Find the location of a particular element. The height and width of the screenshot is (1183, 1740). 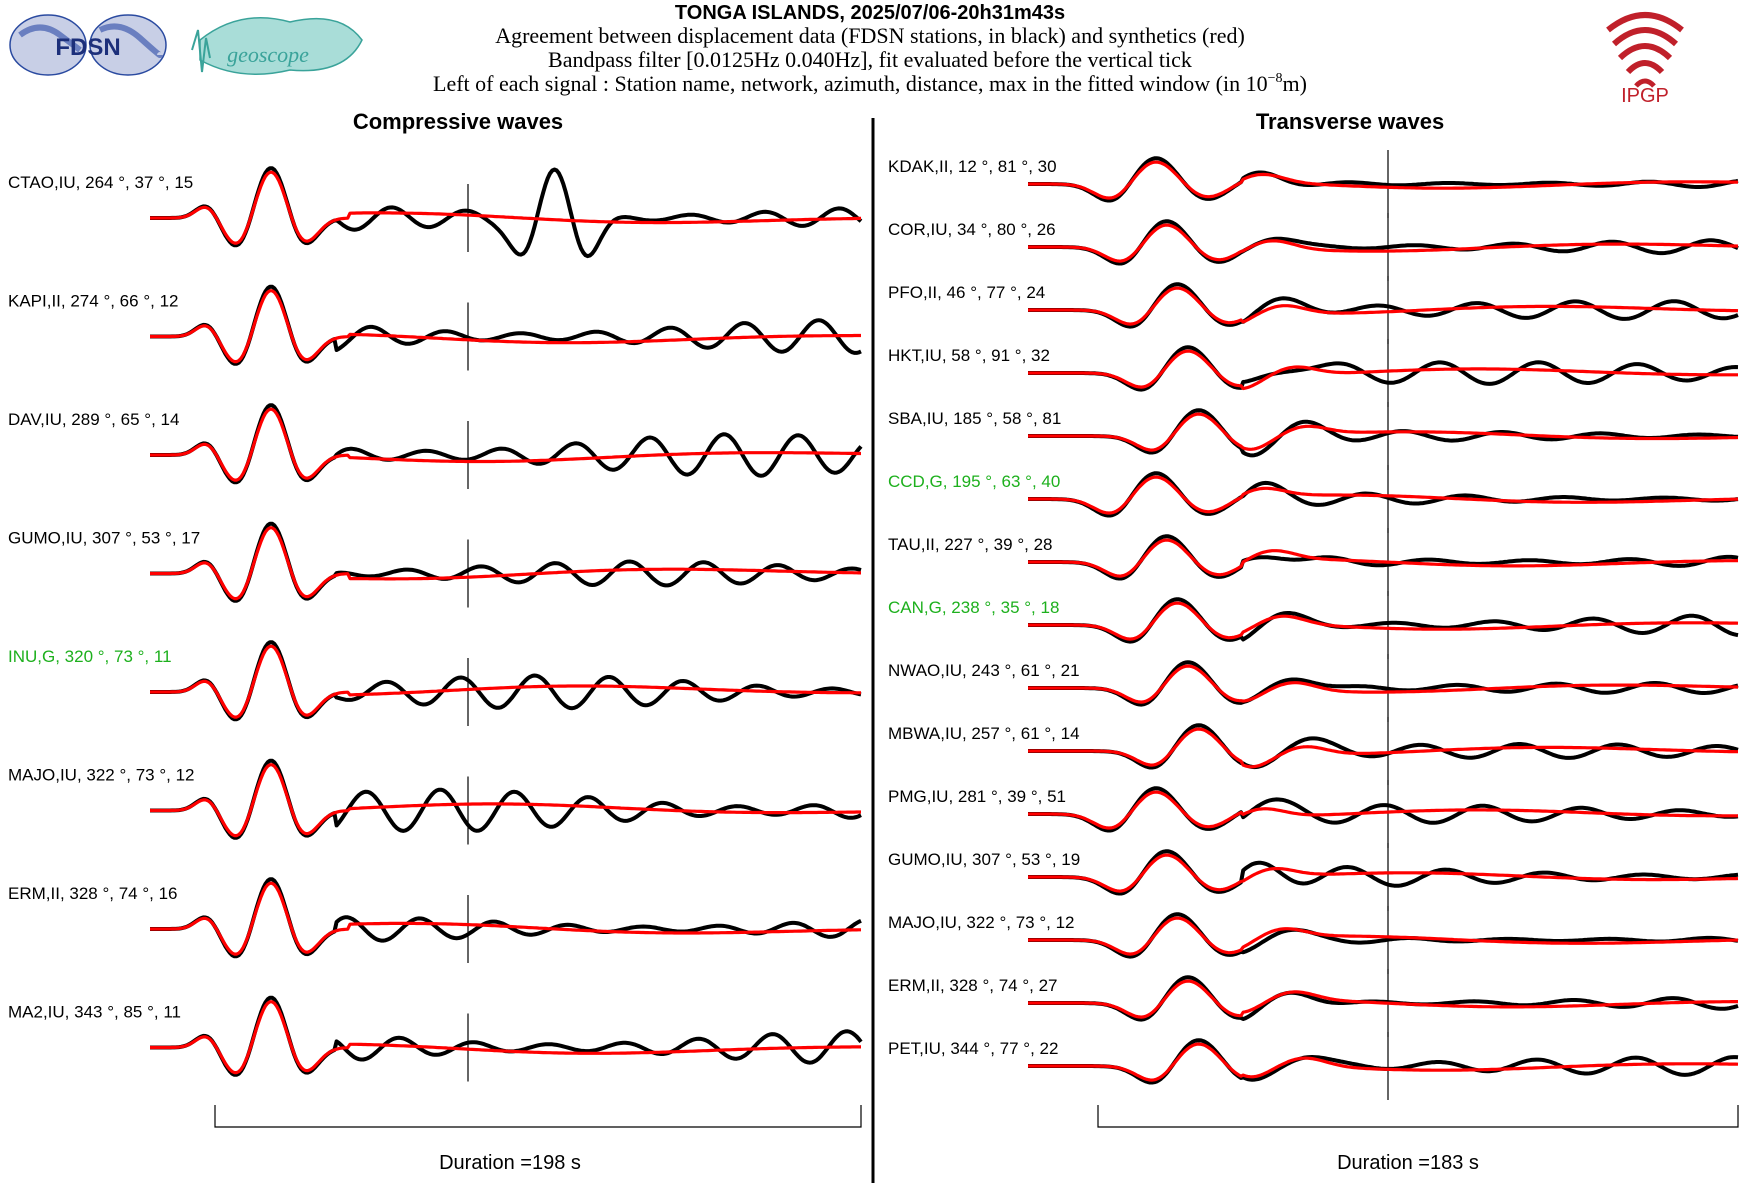

station-label: NWAO,IU, 243 °, 61 °, 21 is located at coordinates (984, 670).